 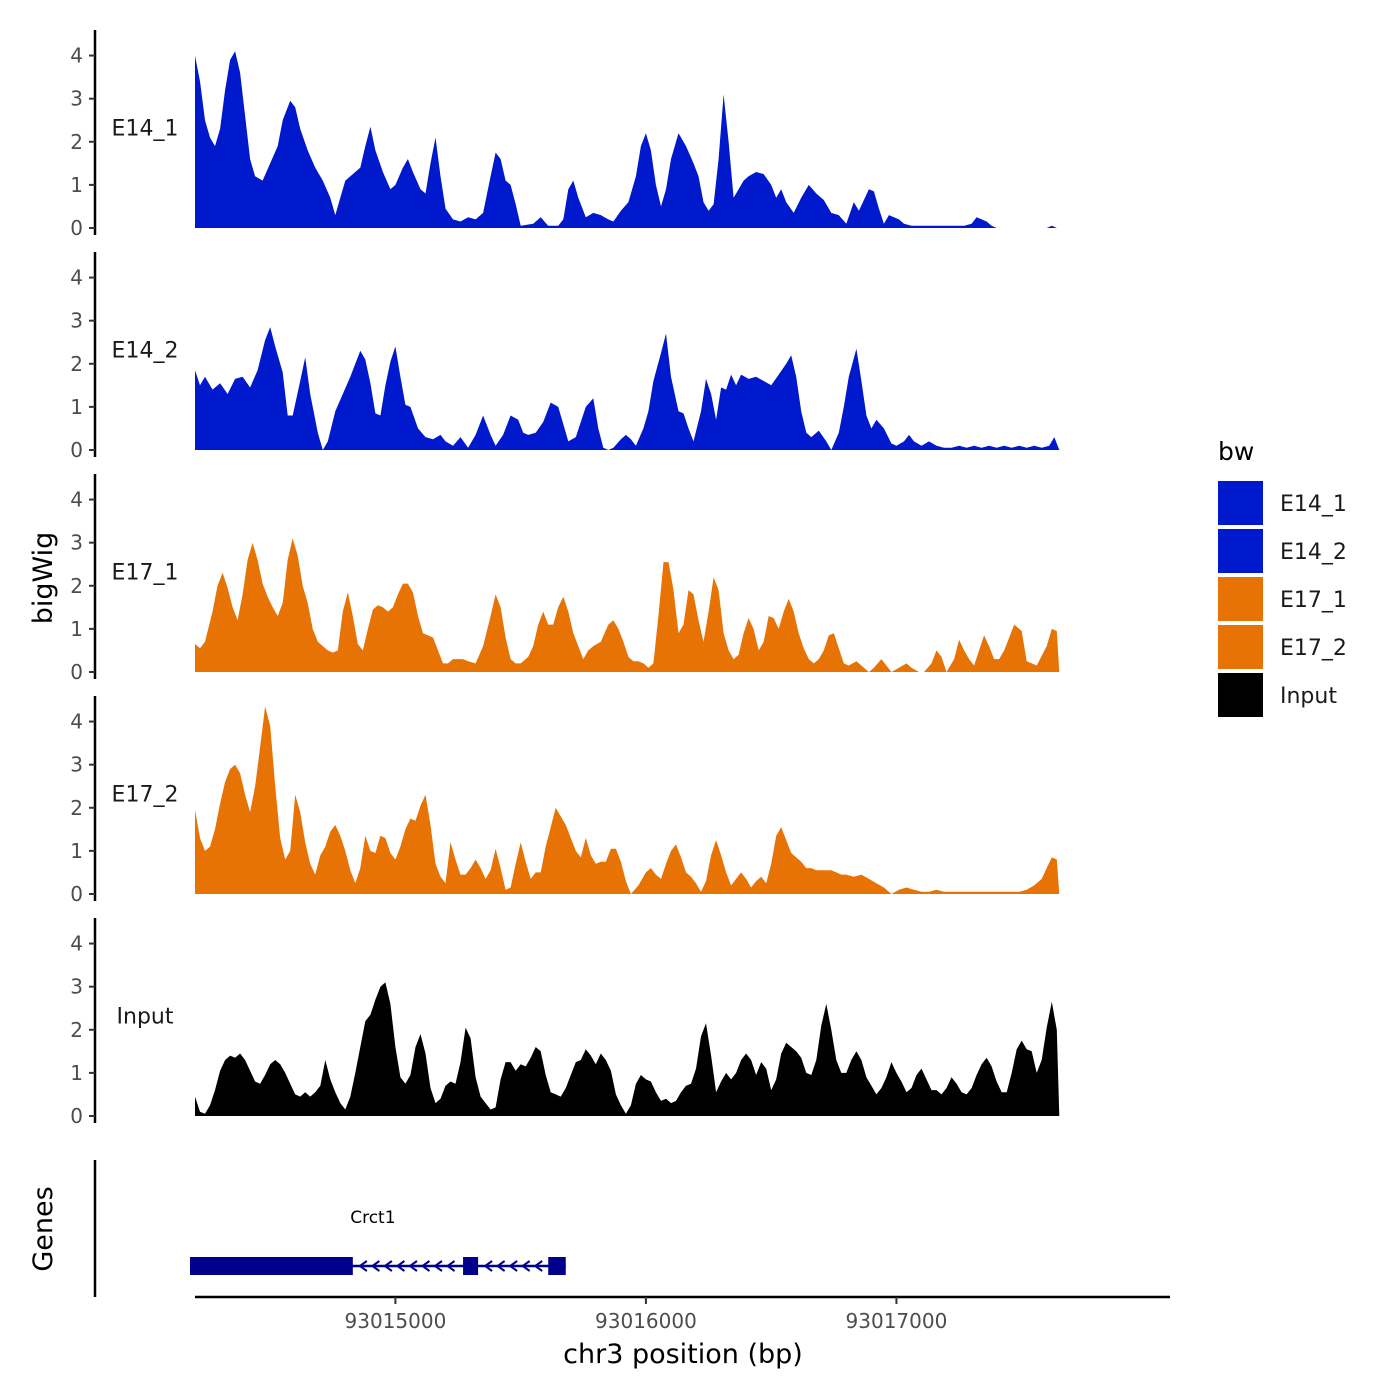 I want to click on legend-label: E17_2, so click(x=1313, y=648).